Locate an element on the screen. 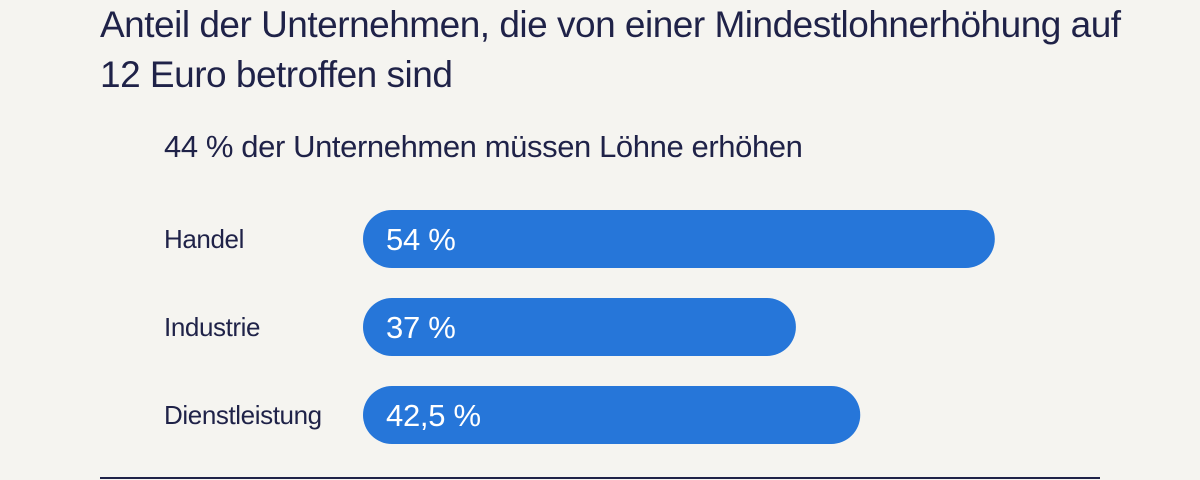 This screenshot has height=480, width=1200. value-label: 42,5 % is located at coordinates (433, 415).